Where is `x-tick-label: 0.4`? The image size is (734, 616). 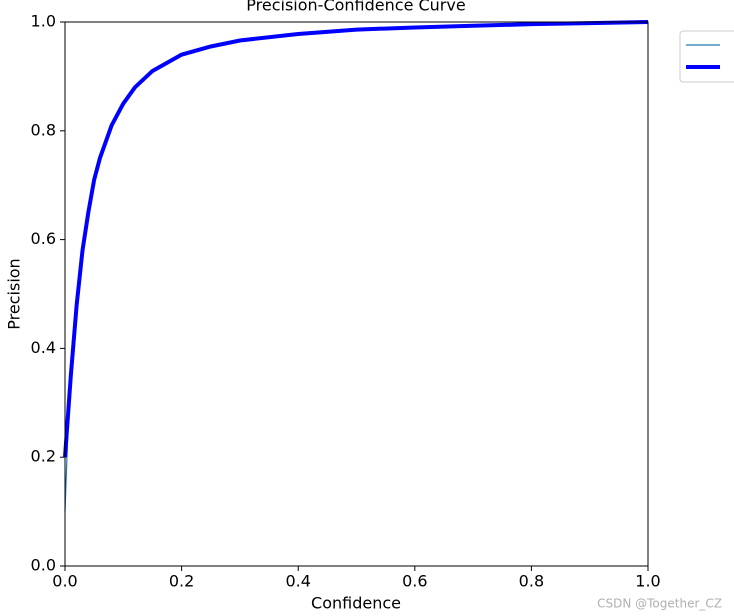
x-tick-label: 0.4 is located at coordinates (297, 581).